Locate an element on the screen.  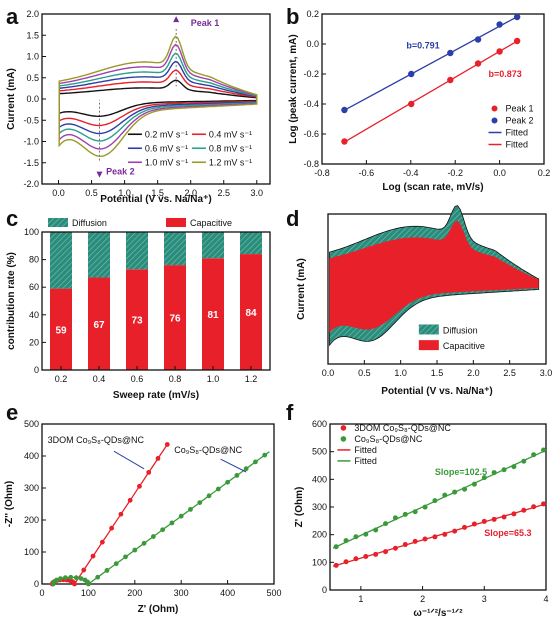
panel-e-x-tick-label: 200 is located at coordinates (134, 593).